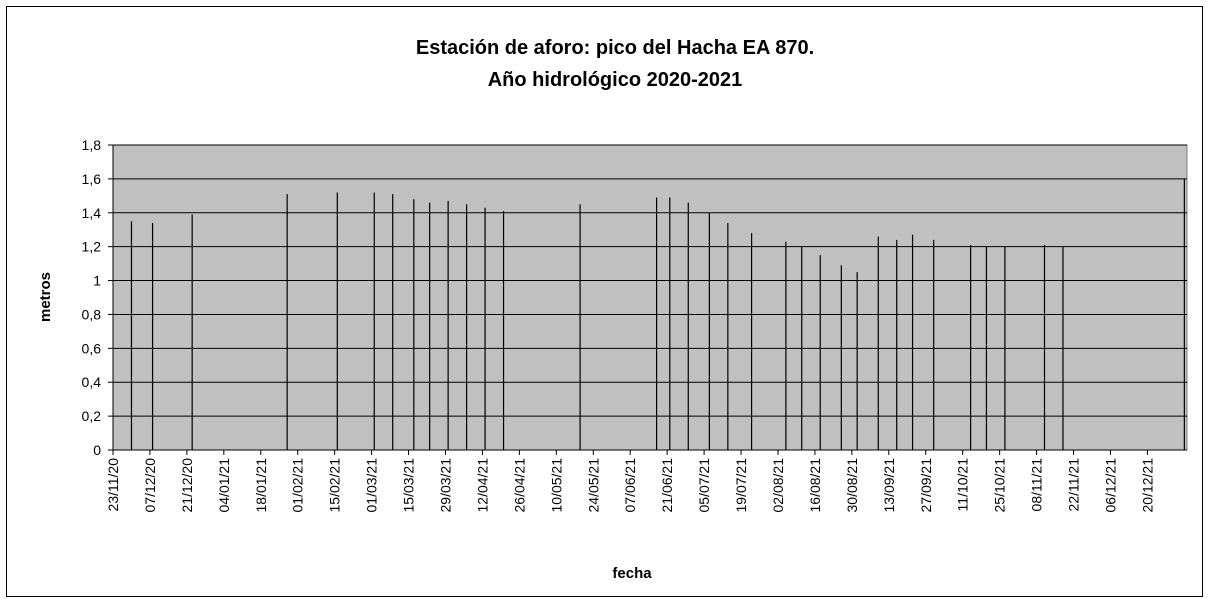 This screenshot has width=1208, height=599. I want to click on x-tick-label: 30/08/21, so click(852, 485).